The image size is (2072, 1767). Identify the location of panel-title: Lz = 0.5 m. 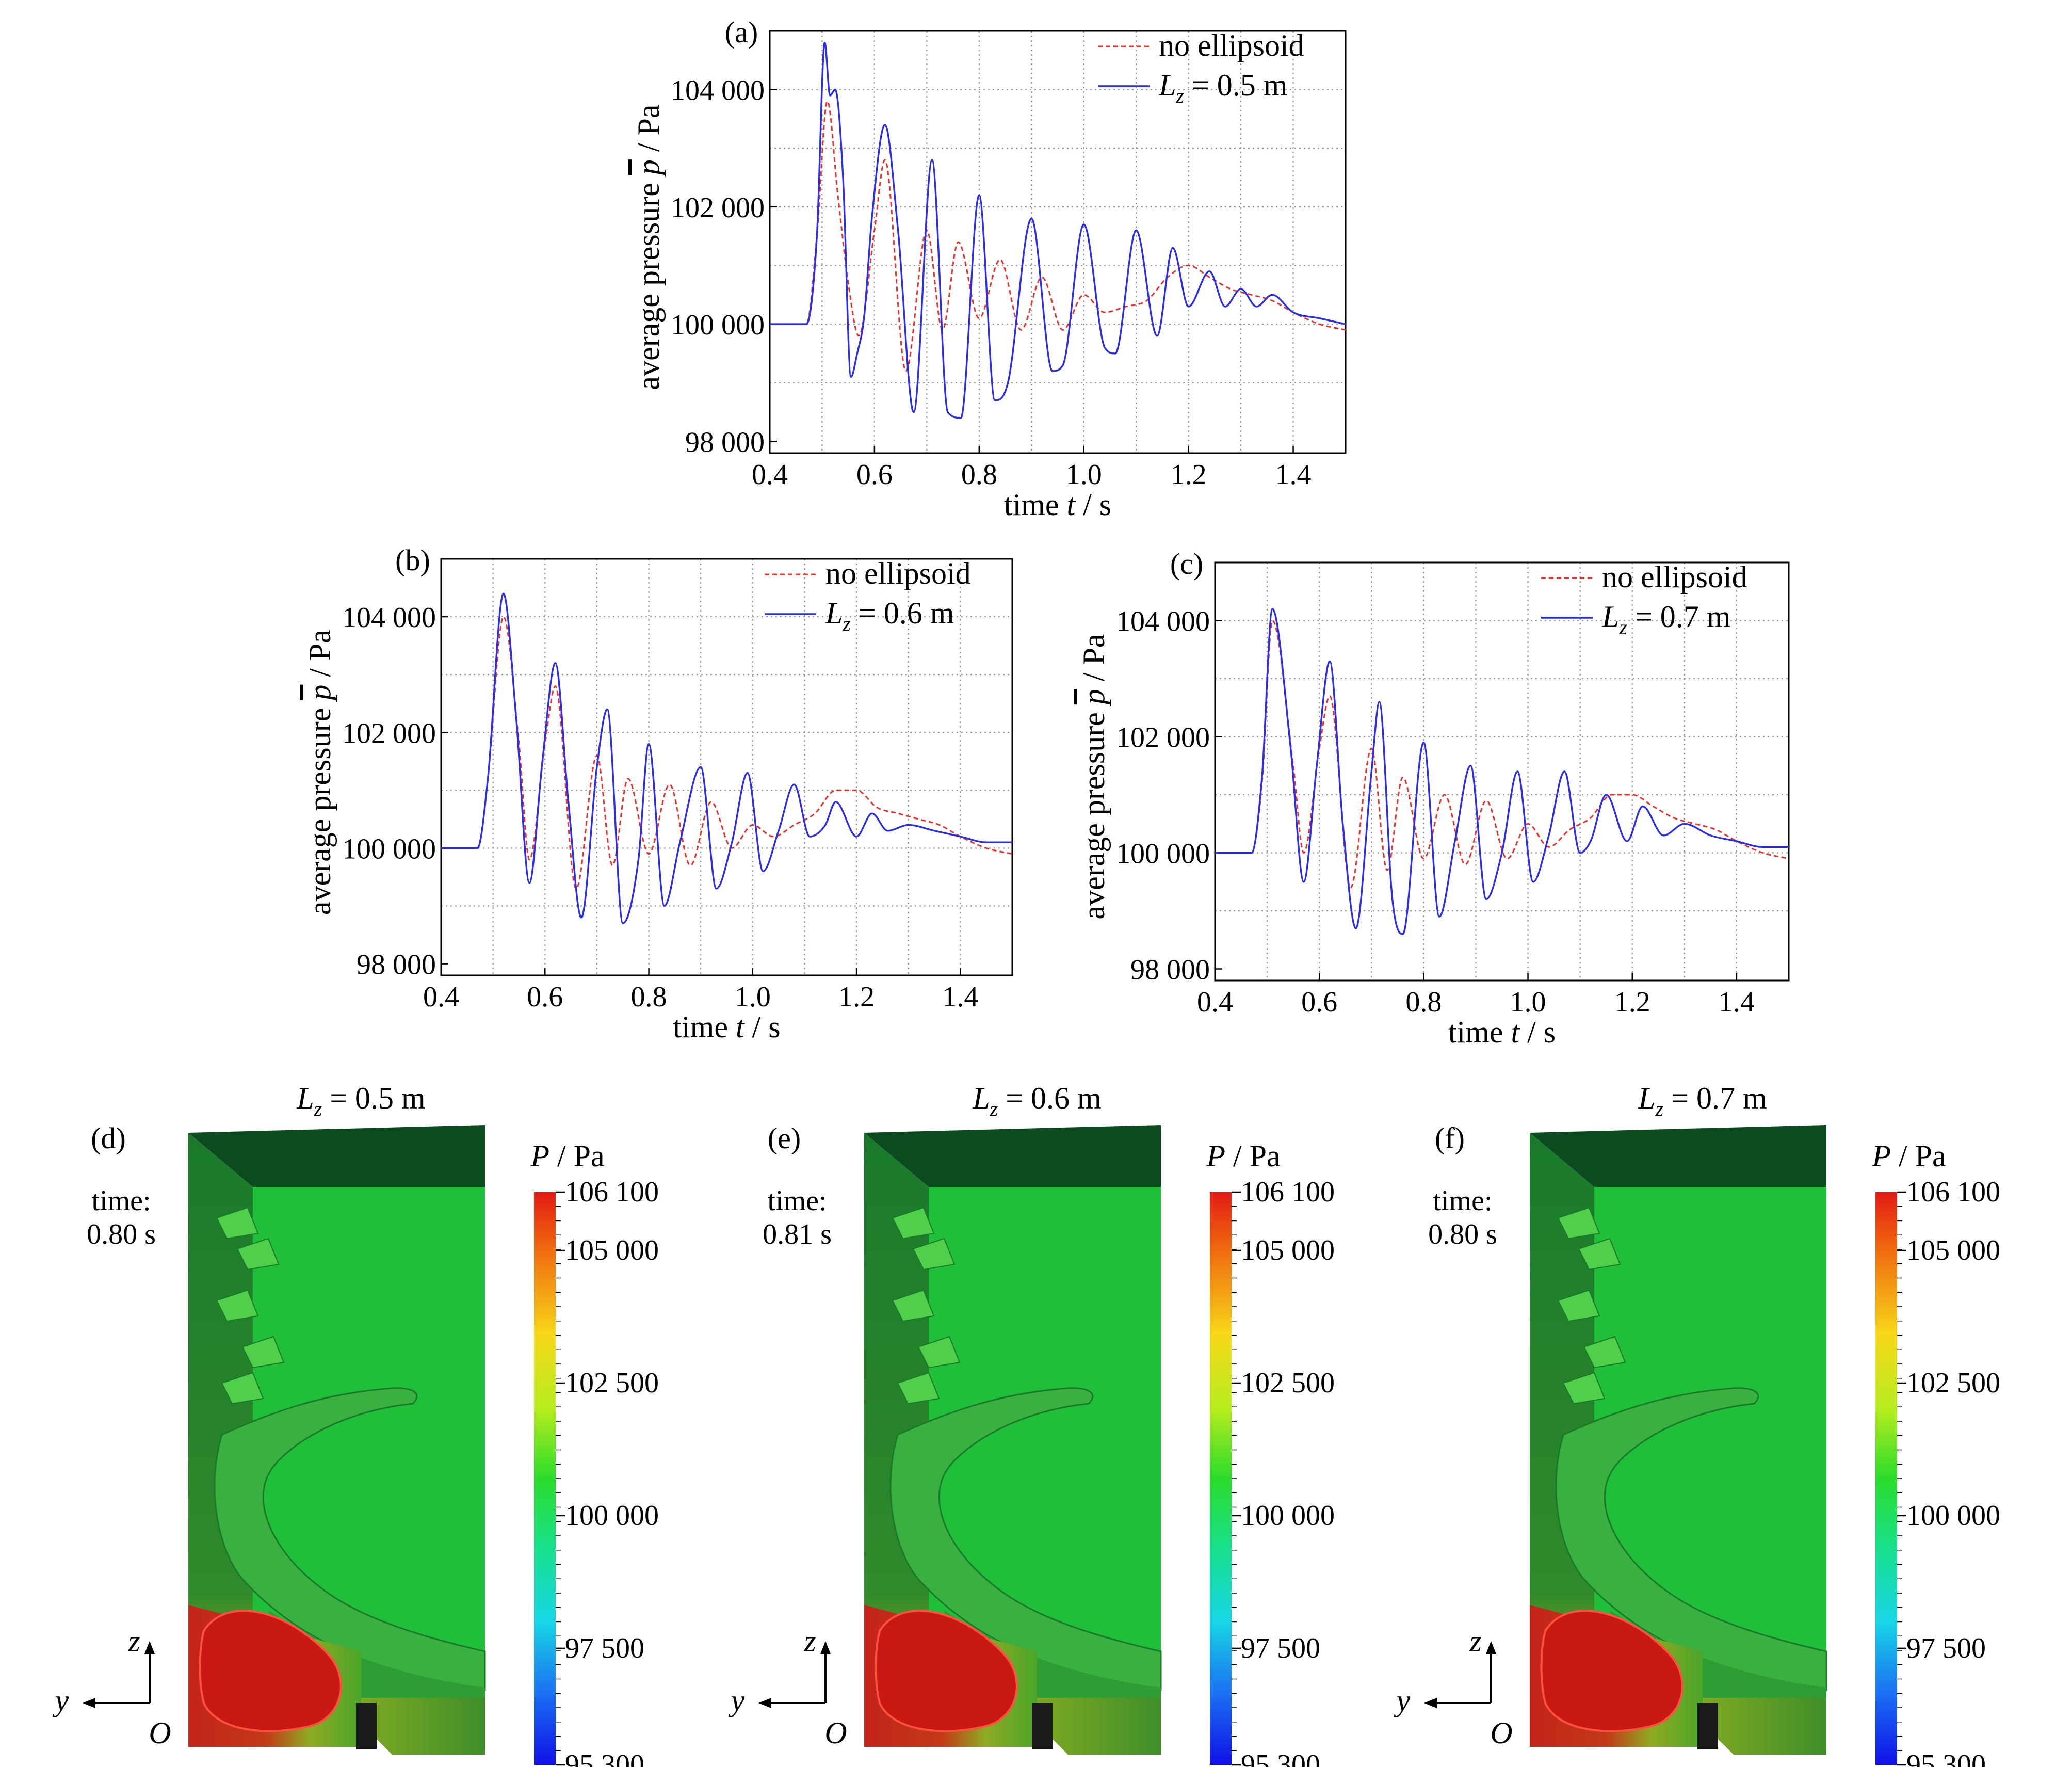
(360, 1100).